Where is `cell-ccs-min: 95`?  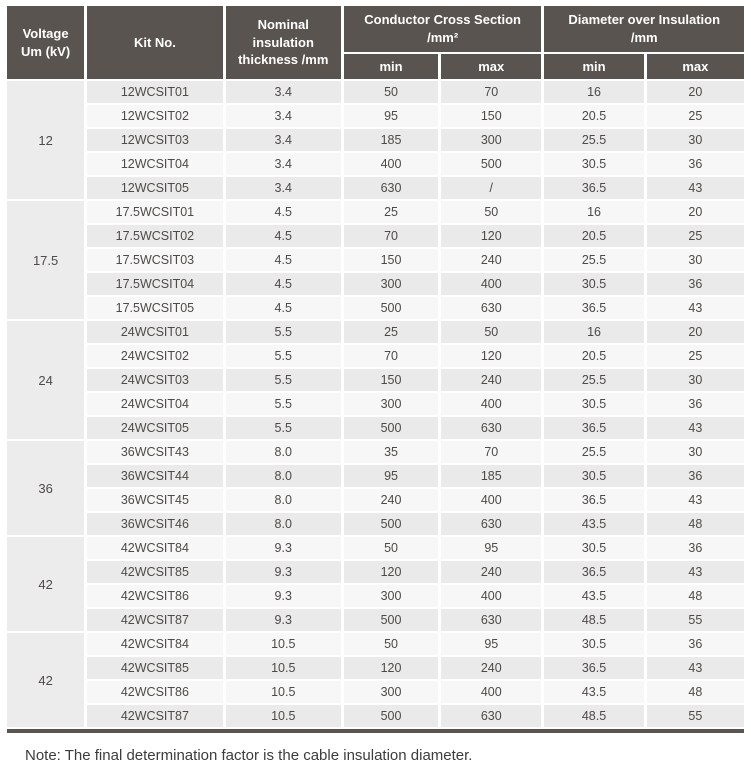
cell-ccs-min: 95 is located at coordinates (391, 476).